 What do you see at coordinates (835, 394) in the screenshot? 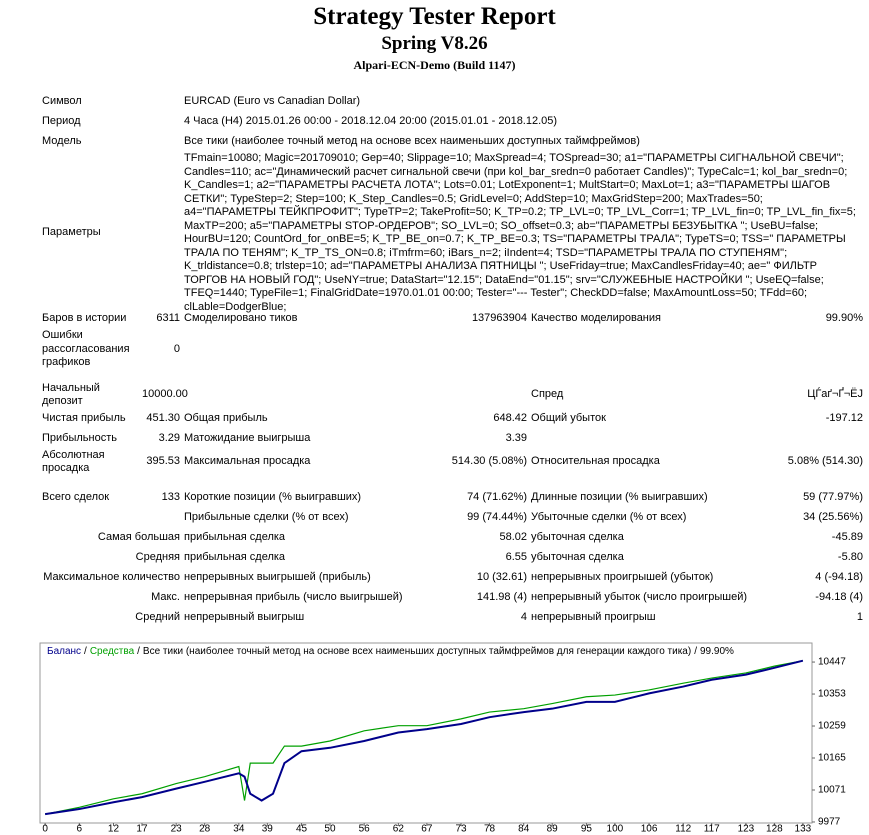
I see `stats-value: ЦЃаґ¬Ґ¬ЁЈ` at bounding box center [835, 394].